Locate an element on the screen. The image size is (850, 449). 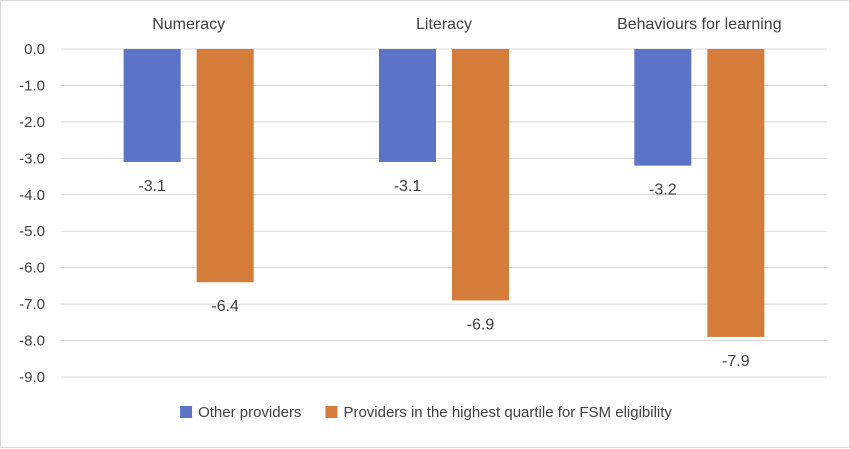
y-tick-label: 0.0 is located at coordinates (34, 49).